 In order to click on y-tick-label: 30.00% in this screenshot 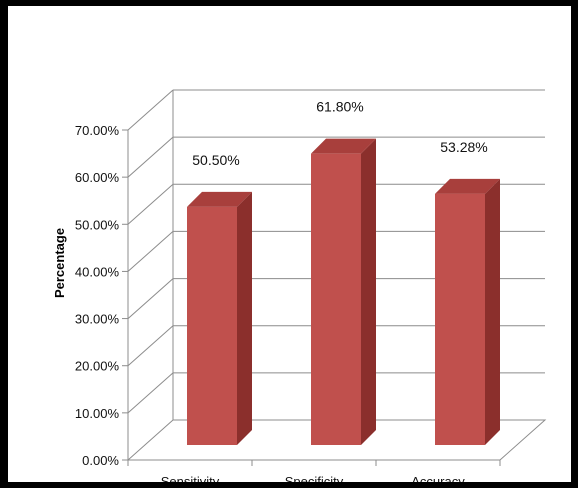, I will do `click(97, 319)`.